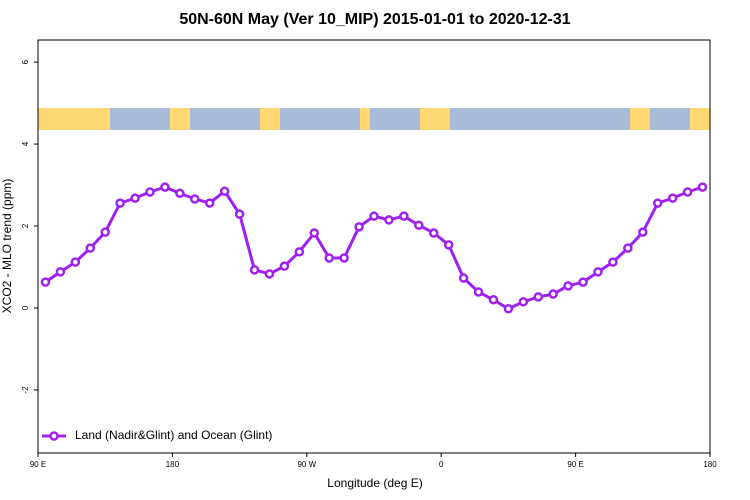 This screenshot has height=500, width=750. What do you see at coordinates (441, 464) in the screenshot?
I see `x-tick-label: 0` at bounding box center [441, 464].